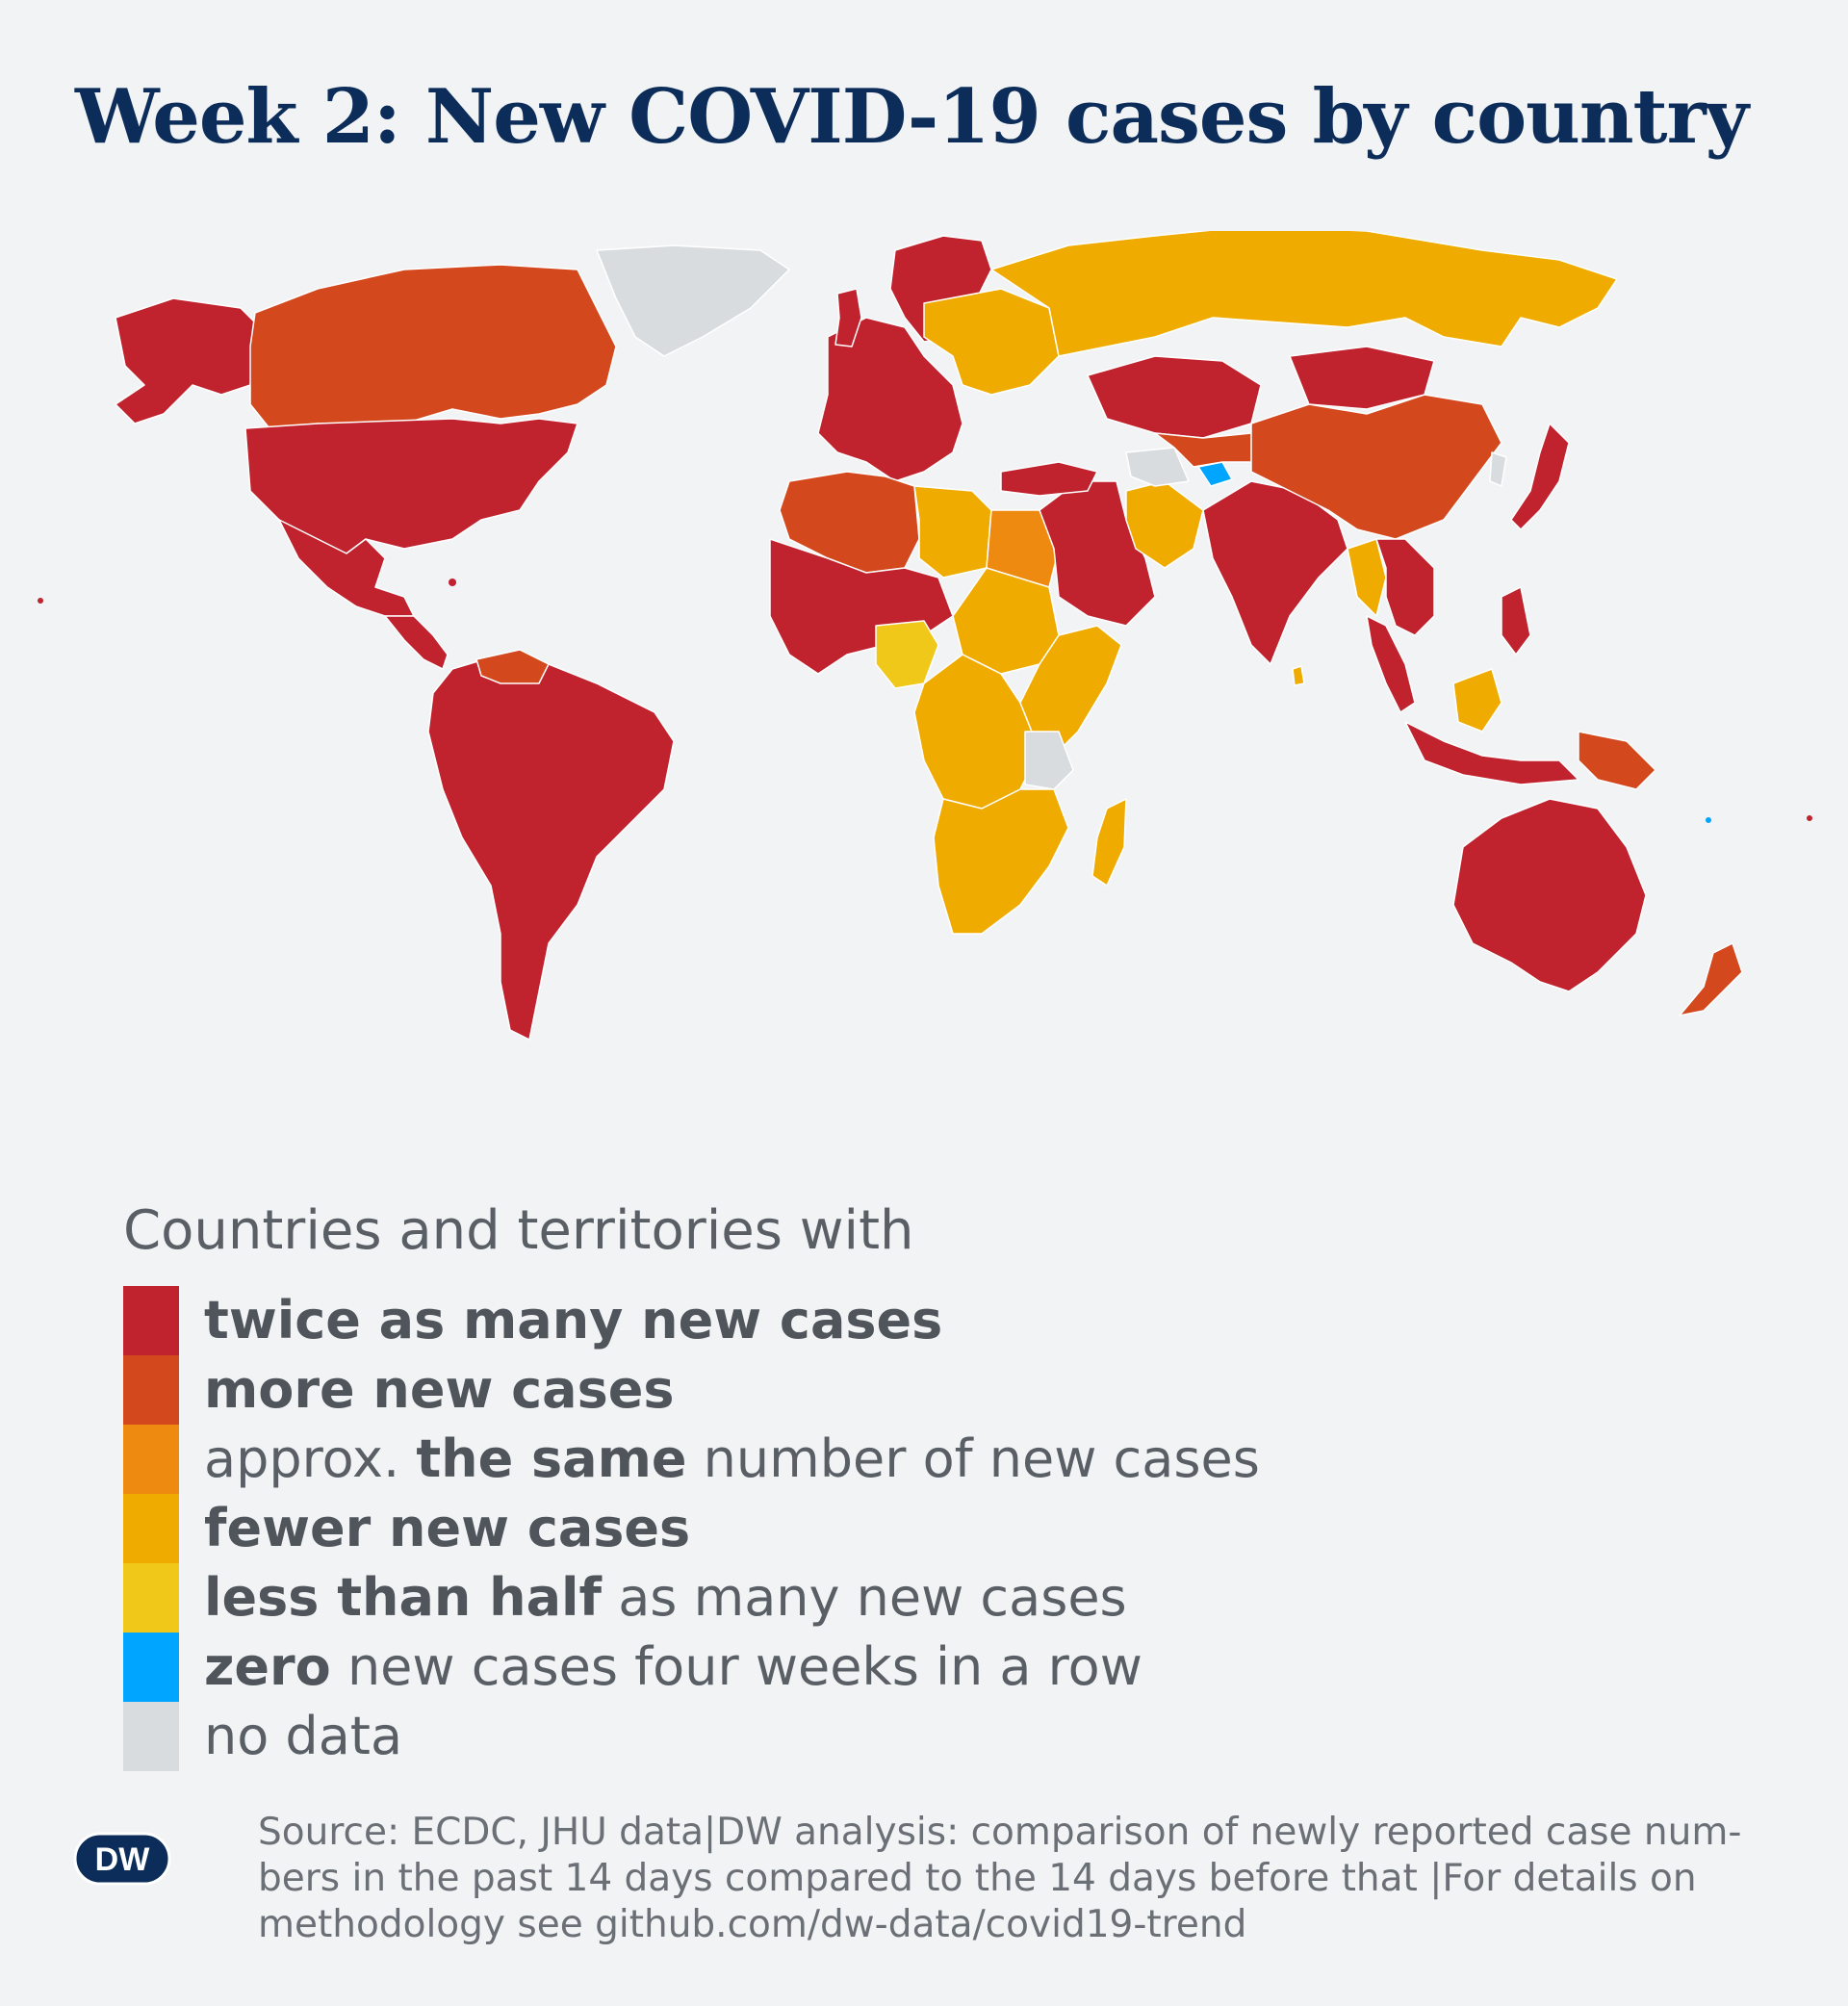 This screenshot has height=2006, width=1848. Describe the element at coordinates (151, 1667) in the screenshot. I see `legend-swatch-zero` at that location.